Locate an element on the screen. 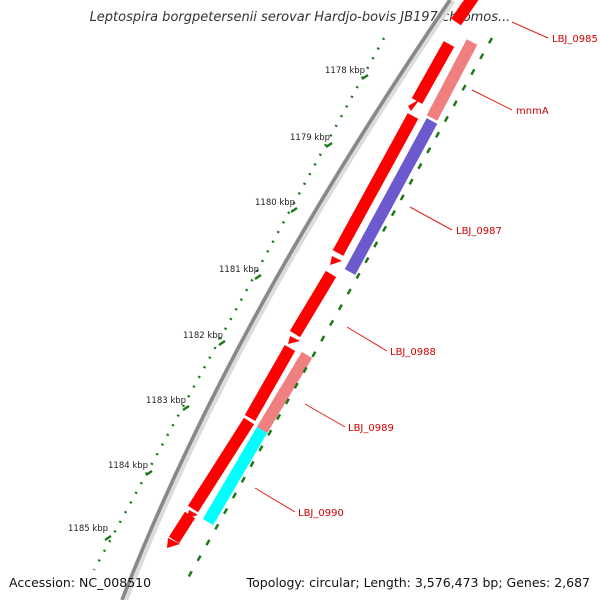 The width and height of the screenshot is (600, 600). gene-label-lbj-0987: LBJ_0987 is located at coordinates (479, 231).